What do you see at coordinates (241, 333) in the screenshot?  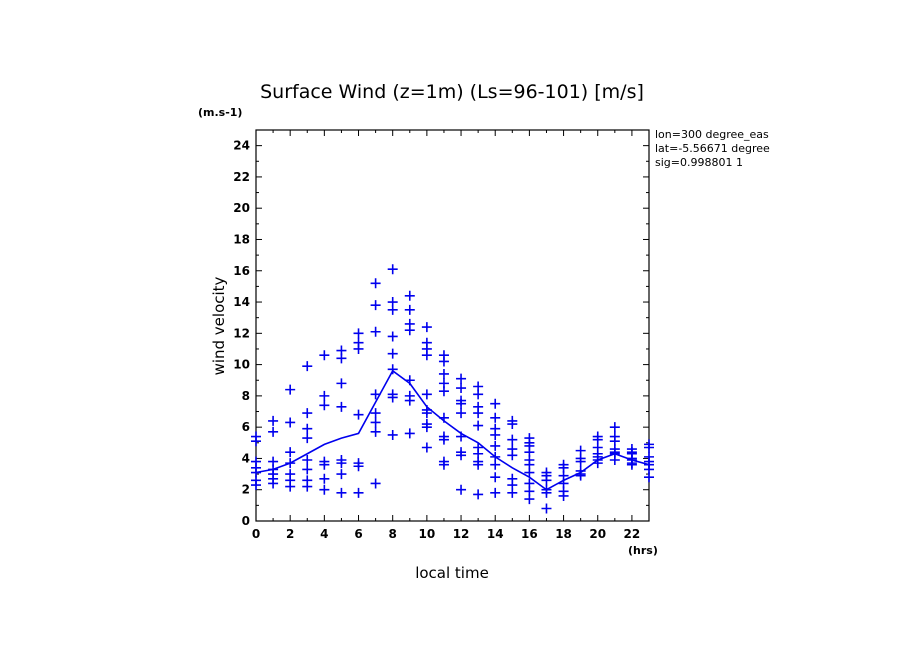 I see `y-tick-label: 12` at bounding box center [241, 333].